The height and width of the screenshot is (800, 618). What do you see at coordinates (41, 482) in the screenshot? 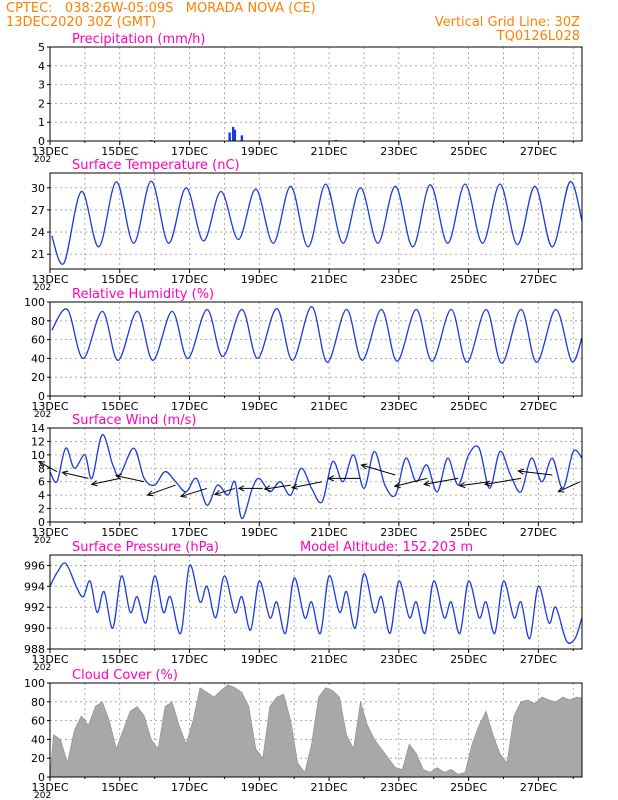
I see `y-tick-label: 6` at bounding box center [41, 482].